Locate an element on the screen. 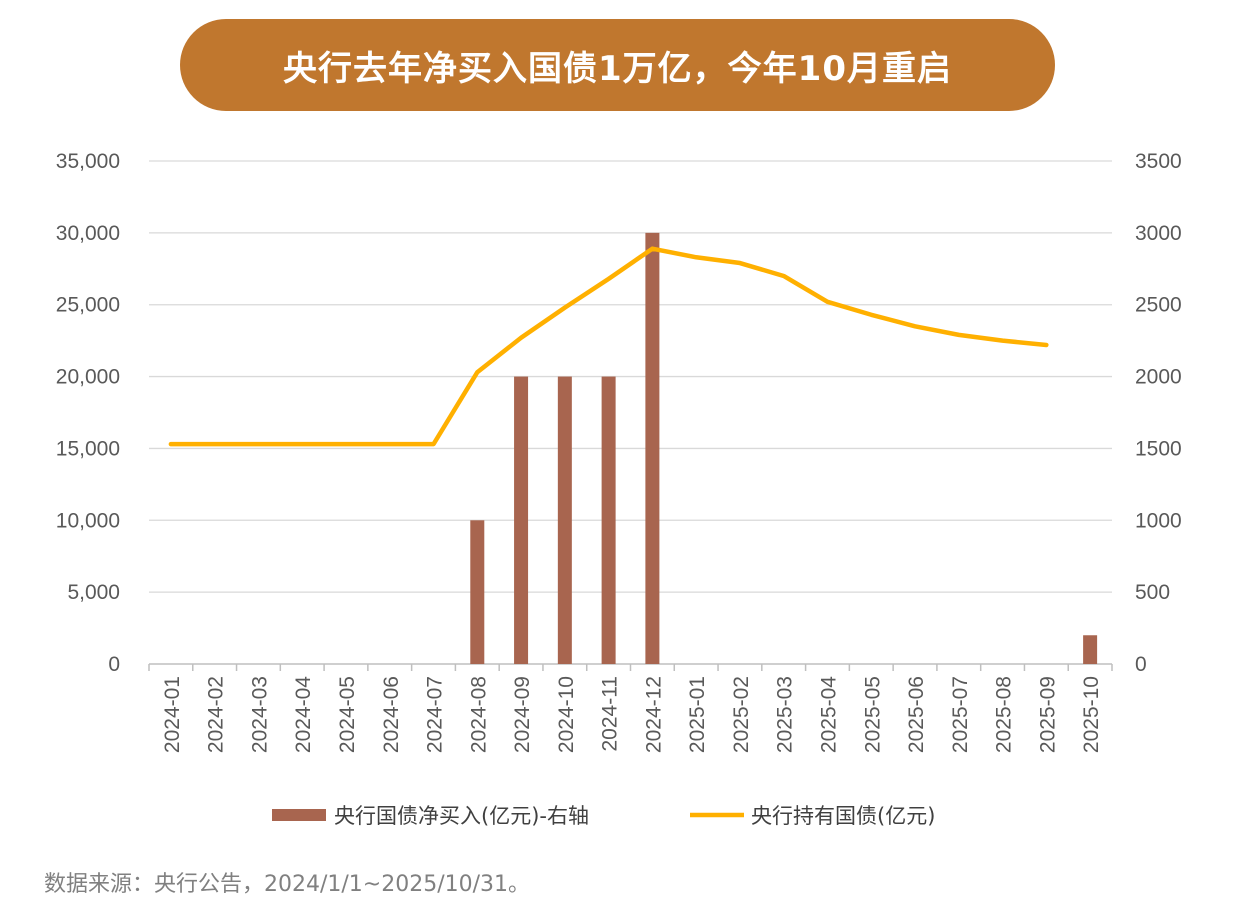 The width and height of the screenshot is (1239, 921). x-axis-tick-label: 2024-03 is located at coordinates (259, 714).